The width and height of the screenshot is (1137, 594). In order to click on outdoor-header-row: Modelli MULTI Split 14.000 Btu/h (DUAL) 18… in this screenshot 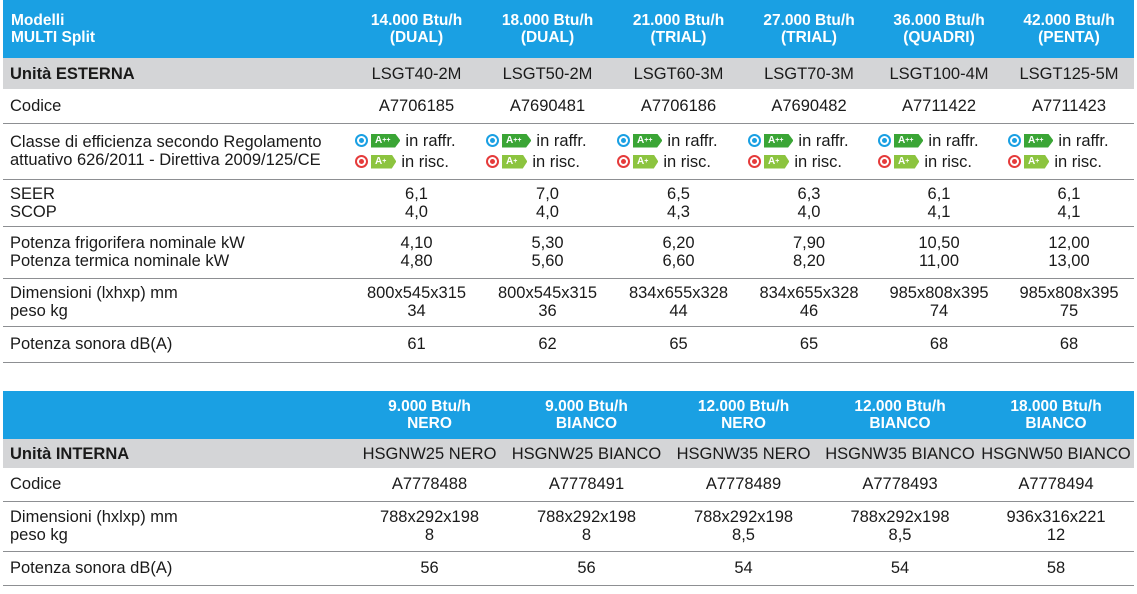, I will do `click(568, 29)`.